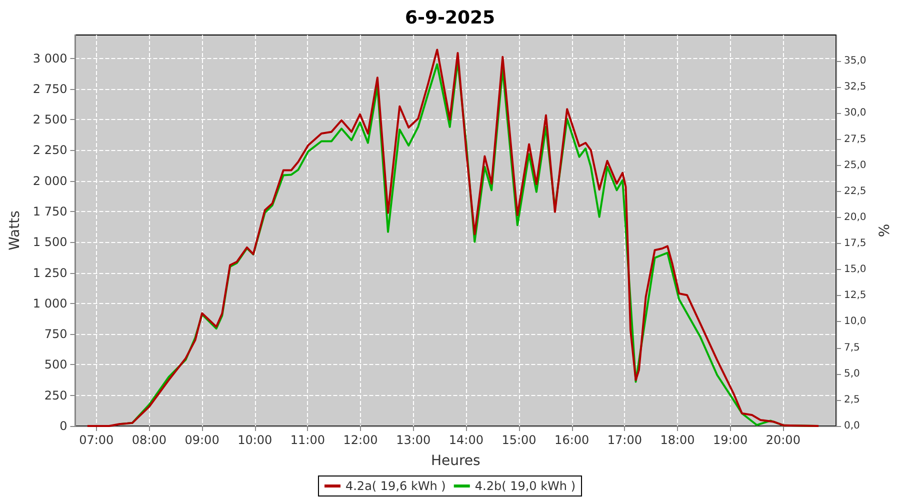 The height and width of the screenshot is (500, 900). I want to click on y2-tick-label: 25,0, so click(855, 165).